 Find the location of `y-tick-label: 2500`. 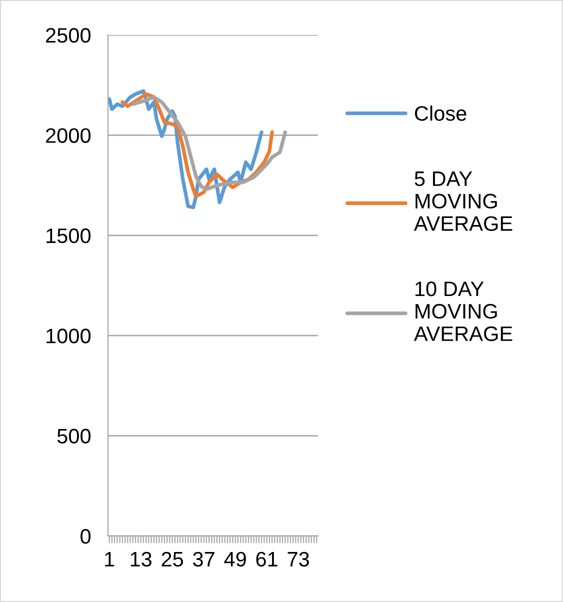

y-tick-label: 2500 is located at coordinates (68, 35).